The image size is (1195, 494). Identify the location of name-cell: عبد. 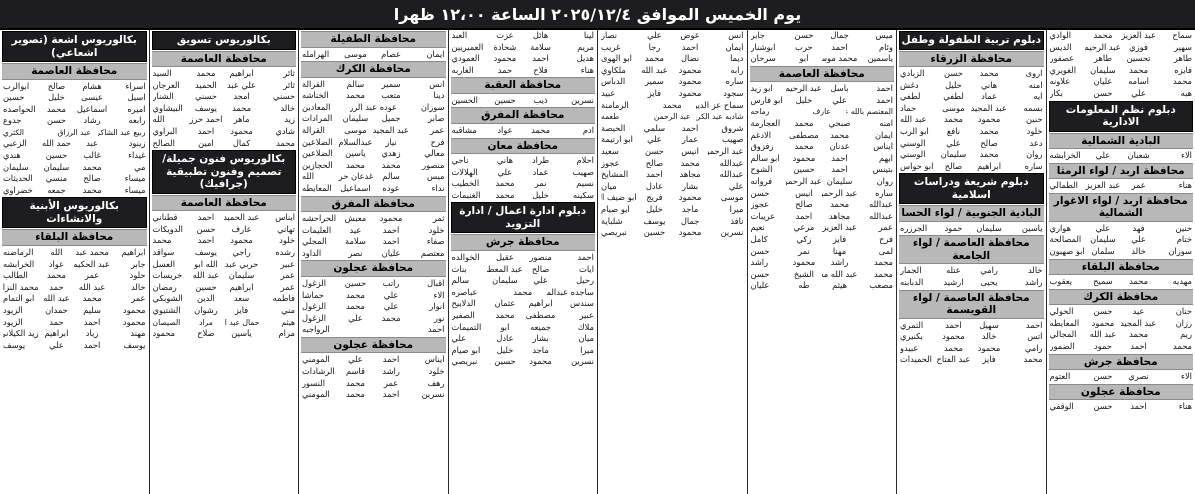
(92, 144).